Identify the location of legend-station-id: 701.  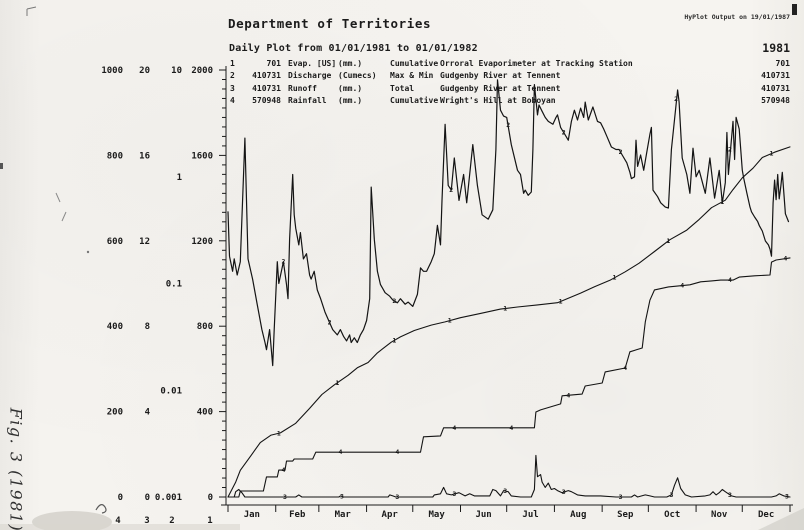
(273, 63).